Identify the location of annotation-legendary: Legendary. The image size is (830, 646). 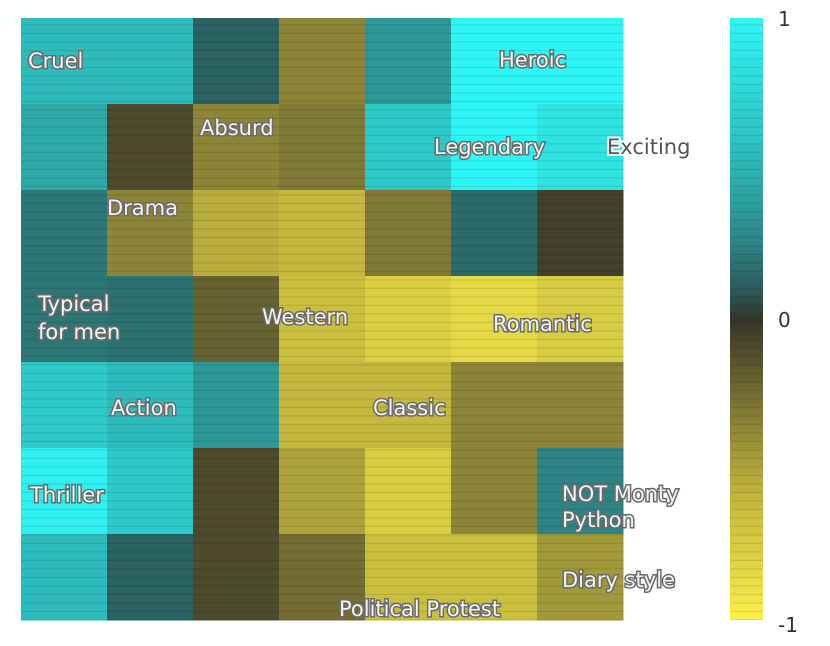
(489, 147).